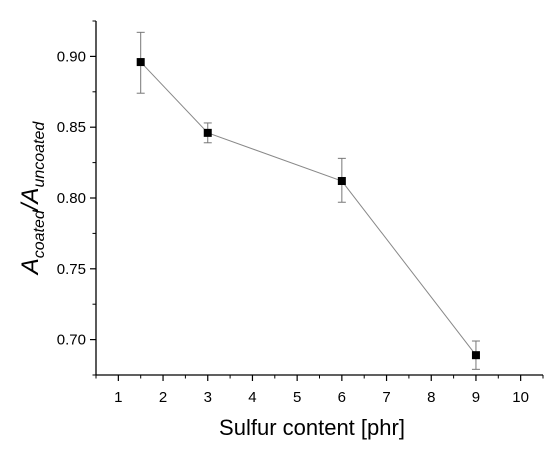  Describe the element at coordinates (39, 154) in the screenshot. I see `y-axis-title-sub2: uncoated` at that location.